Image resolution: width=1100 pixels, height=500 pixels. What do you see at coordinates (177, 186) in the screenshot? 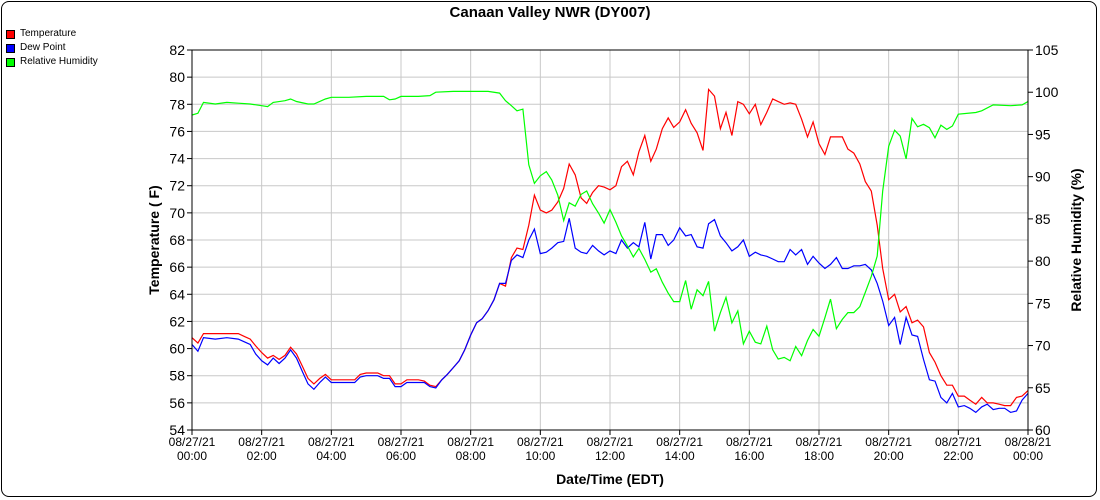
I see `left-tick-label: 72` at bounding box center [177, 186].